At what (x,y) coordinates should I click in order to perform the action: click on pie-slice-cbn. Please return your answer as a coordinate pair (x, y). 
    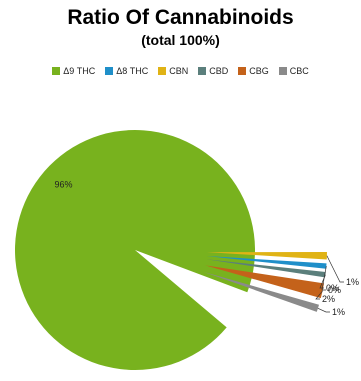
    Looking at the image, I should click on (266, 256).